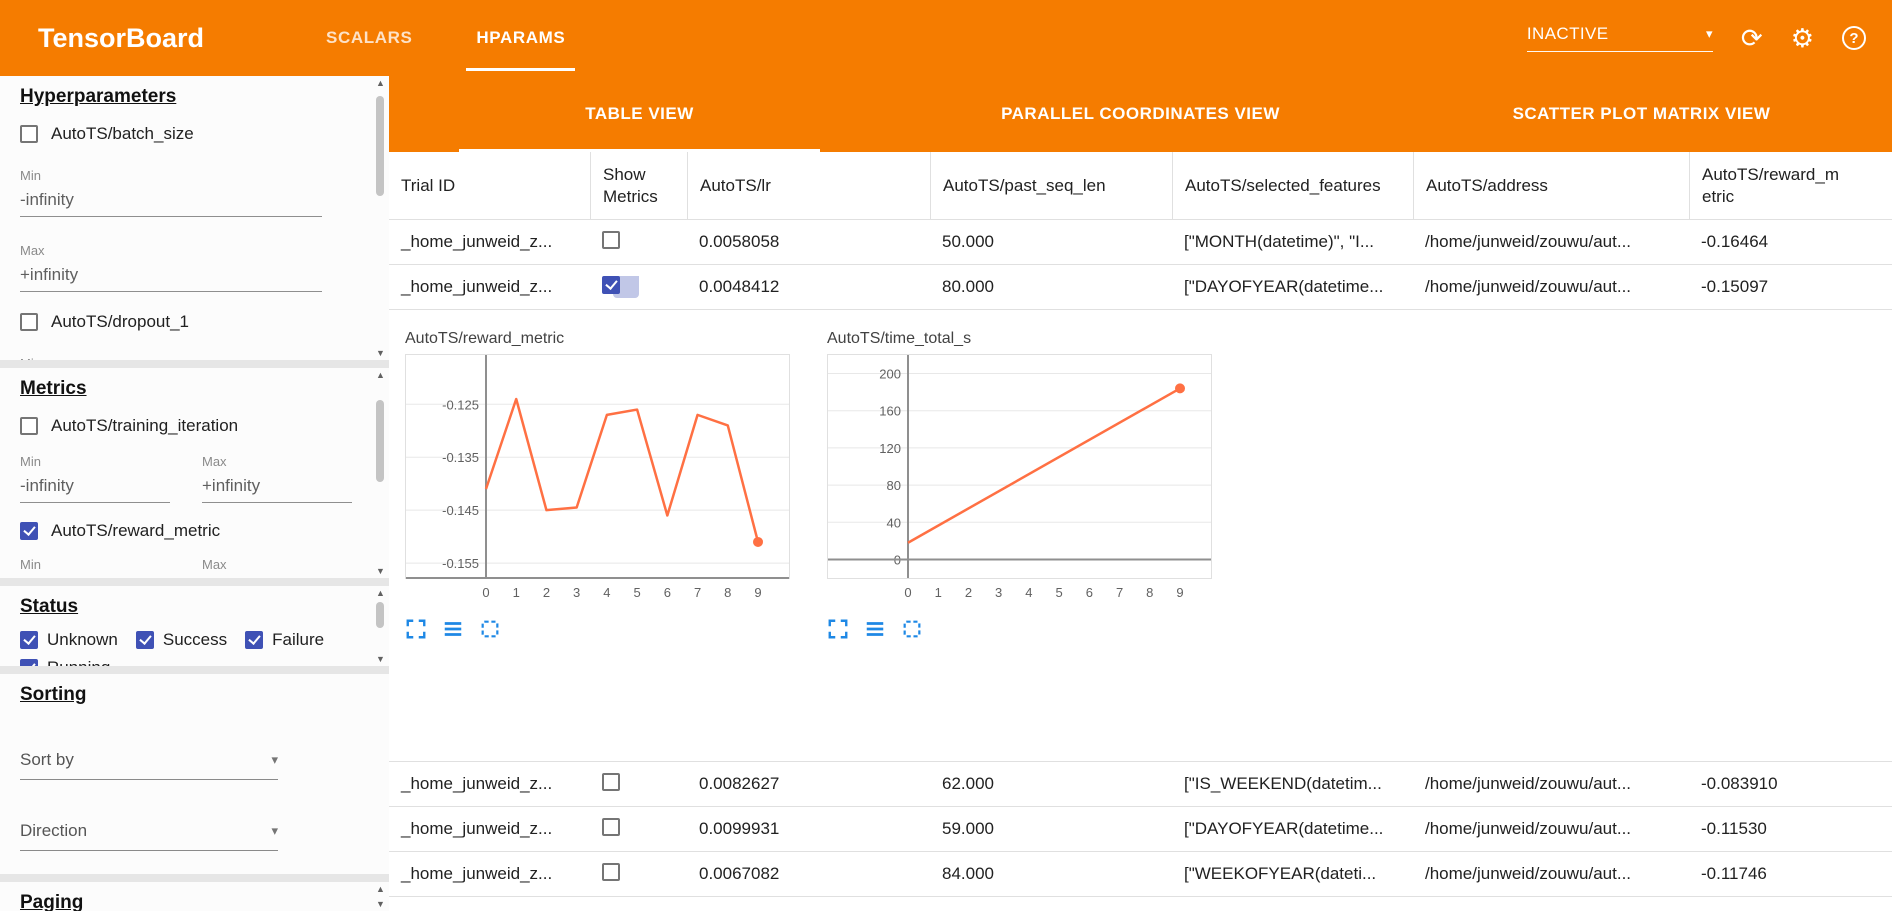 Image resolution: width=1892 pixels, height=911 pixels. Describe the element at coordinates (29, 322) in the screenshot. I see `hparam-dropout-checkbox` at that location.